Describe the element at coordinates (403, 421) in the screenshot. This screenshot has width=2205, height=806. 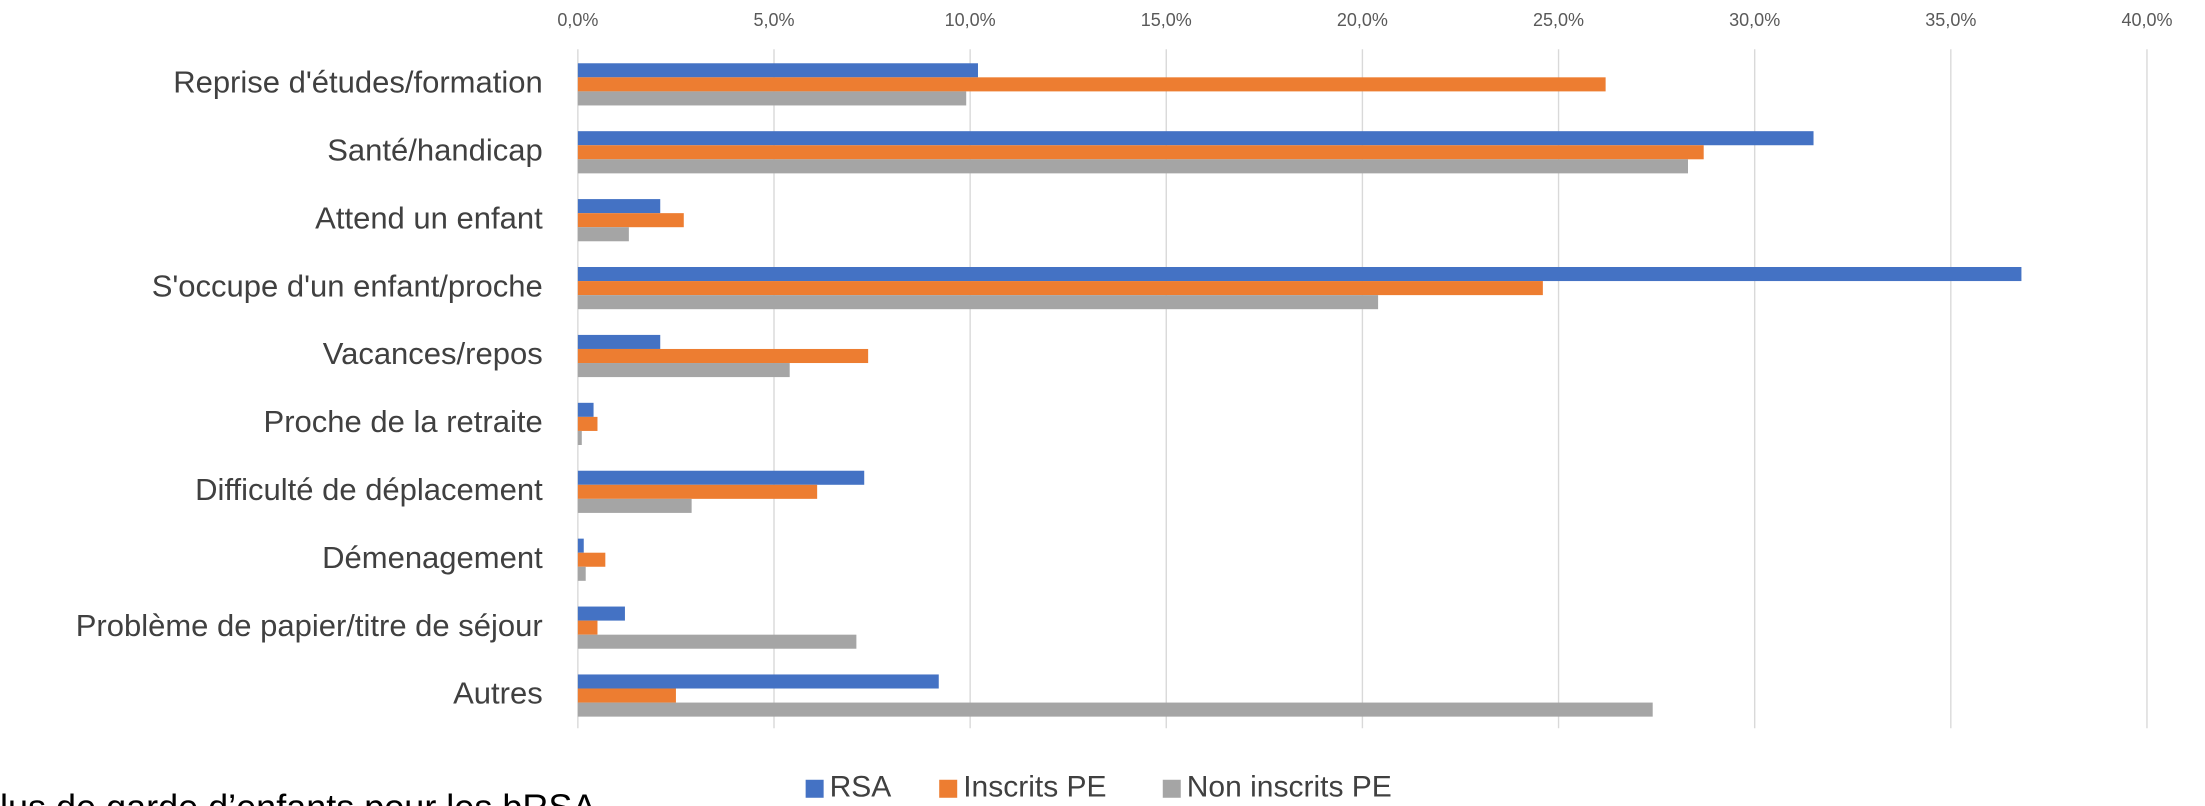
I see `y-tick-label: Proche de la retraite` at that location.